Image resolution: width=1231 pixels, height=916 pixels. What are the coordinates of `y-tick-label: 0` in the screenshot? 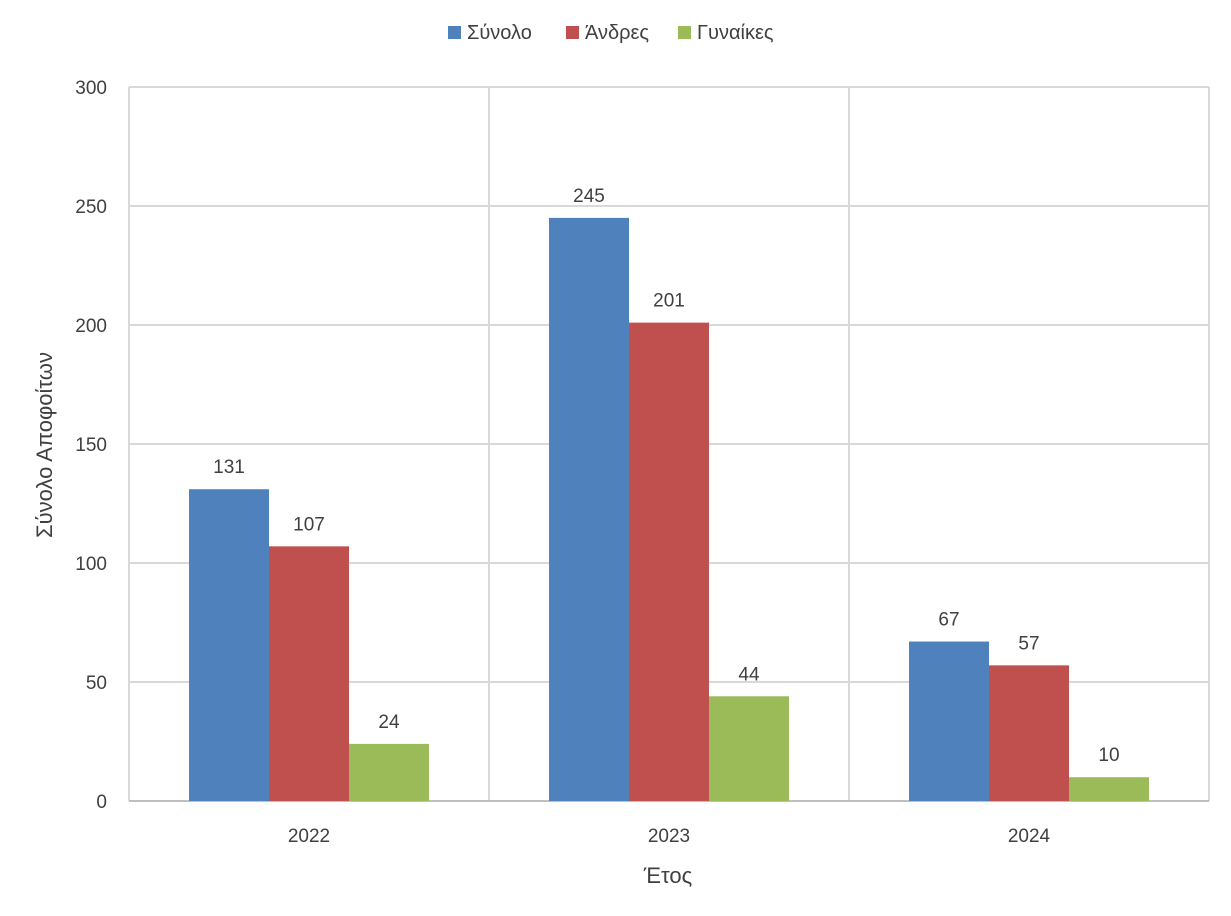 It's located at (101, 802).